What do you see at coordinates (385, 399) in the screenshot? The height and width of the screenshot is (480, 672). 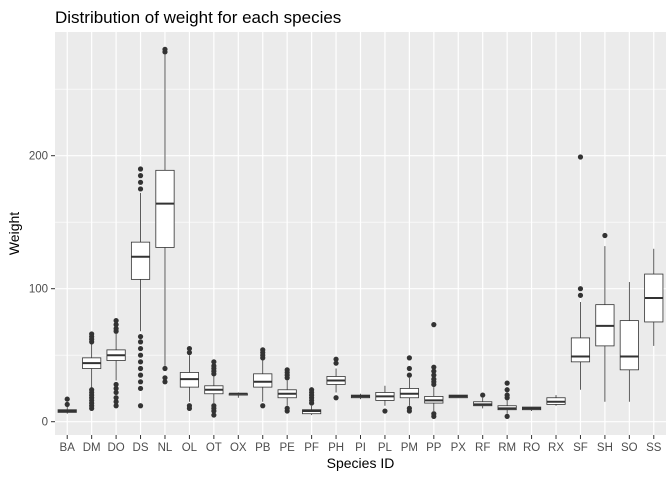 I see `box-PL` at bounding box center [385, 399].